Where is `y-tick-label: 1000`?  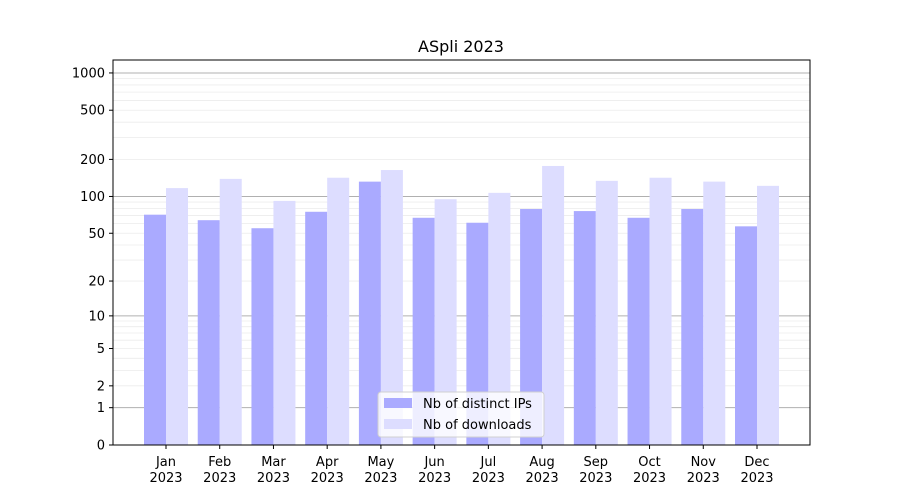 y-tick-label: 1000 is located at coordinates (88, 73).